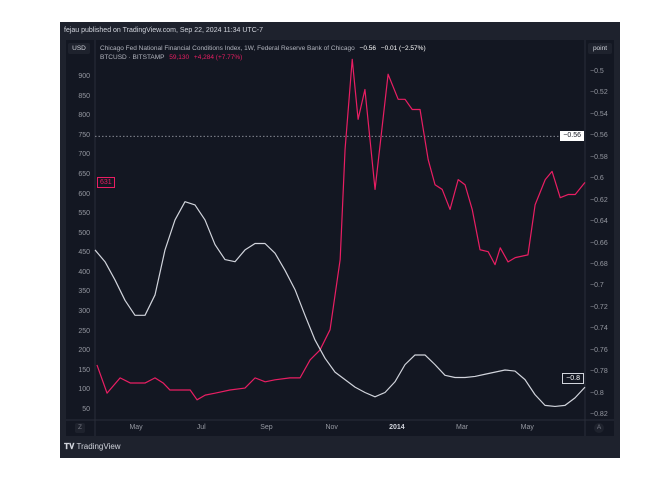 The width and height of the screenshot is (654, 479). What do you see at coordinates (218, 57) in the screenshot?
I see `legend-series2-change: +4,284 (+7.77%)` at bounding box center [218, 57].